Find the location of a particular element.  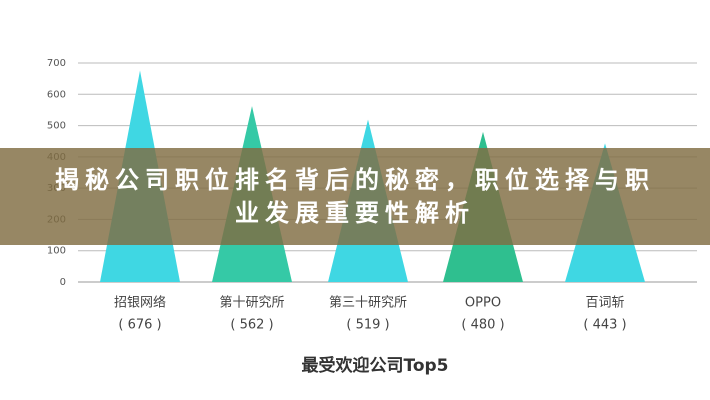

y-tick-label: 100 is located at coordinates (56, 251).